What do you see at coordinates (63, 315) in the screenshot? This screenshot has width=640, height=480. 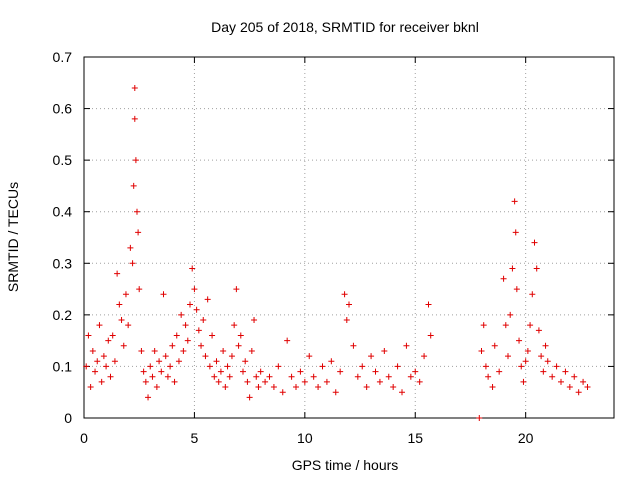 I see `y-tick-label: 0.2` at bounding box center [63, 315].